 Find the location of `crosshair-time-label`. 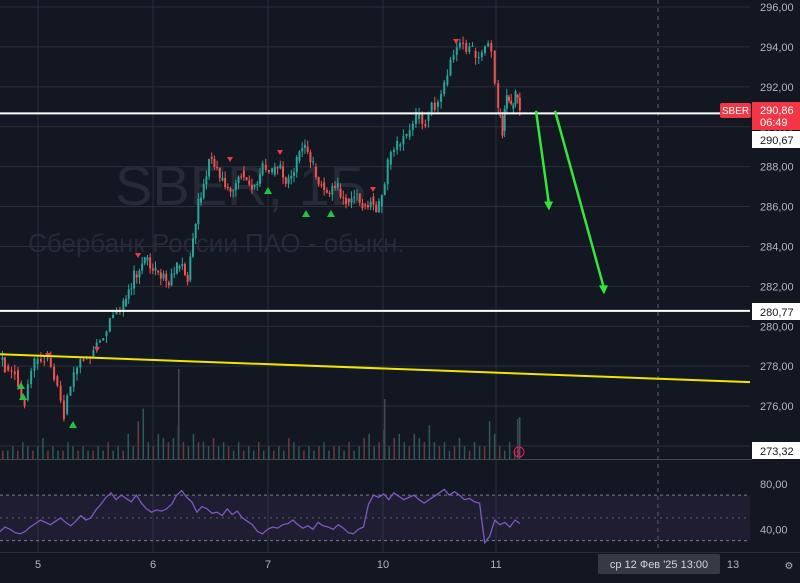

crosshair-time-label is located at coordinates (659, 564).